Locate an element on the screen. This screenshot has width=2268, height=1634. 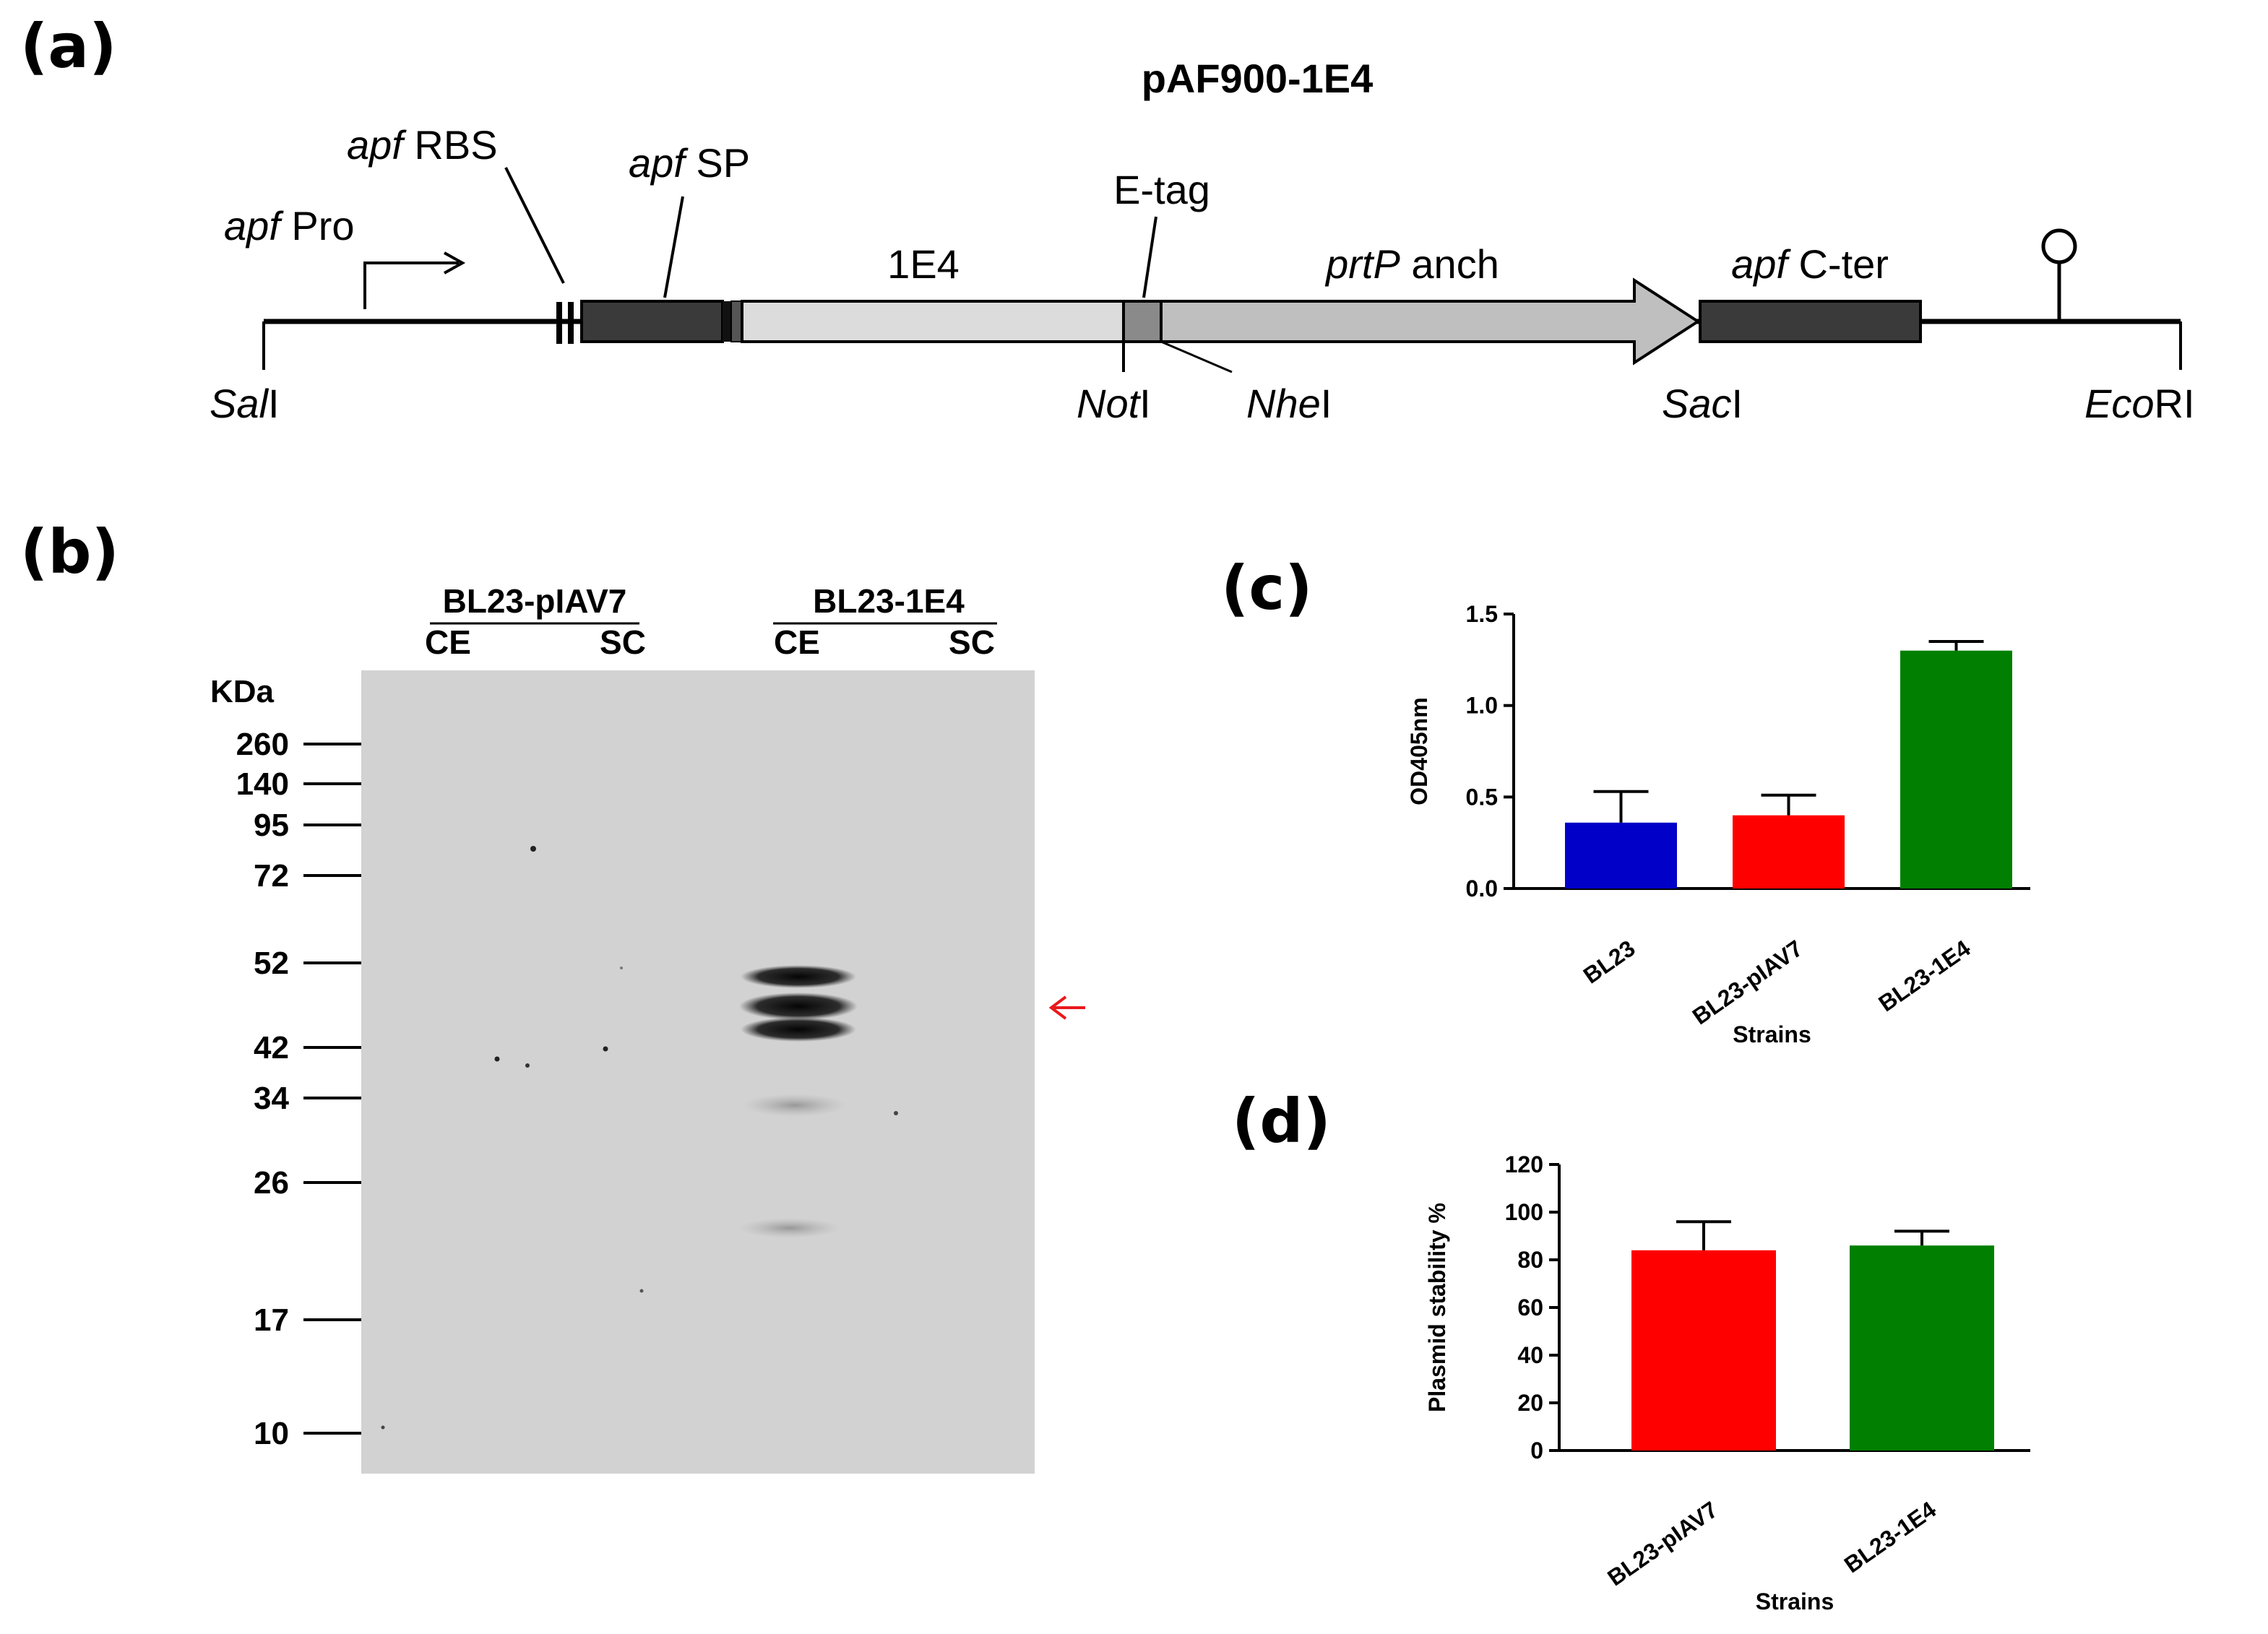
lane-ce-2: CE is located at coordinates (797, 642).